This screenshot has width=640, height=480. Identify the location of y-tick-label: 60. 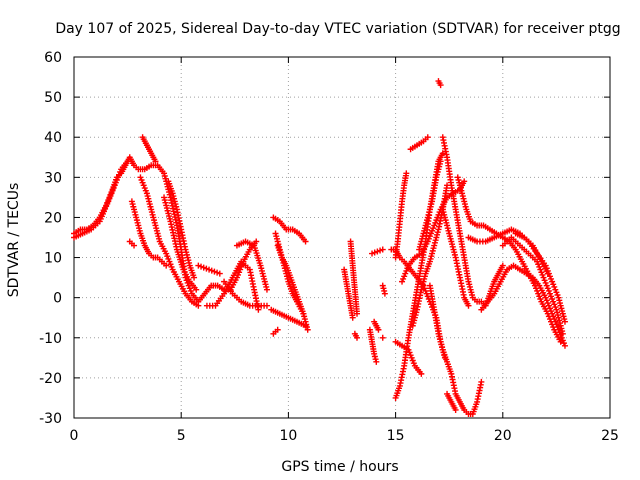
(53, 58).